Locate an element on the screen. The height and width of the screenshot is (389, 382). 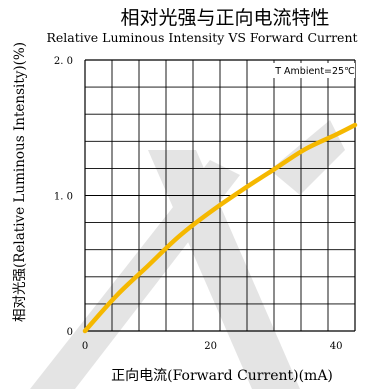
x-tick-label: 20 is located at coordinates (210, 346).